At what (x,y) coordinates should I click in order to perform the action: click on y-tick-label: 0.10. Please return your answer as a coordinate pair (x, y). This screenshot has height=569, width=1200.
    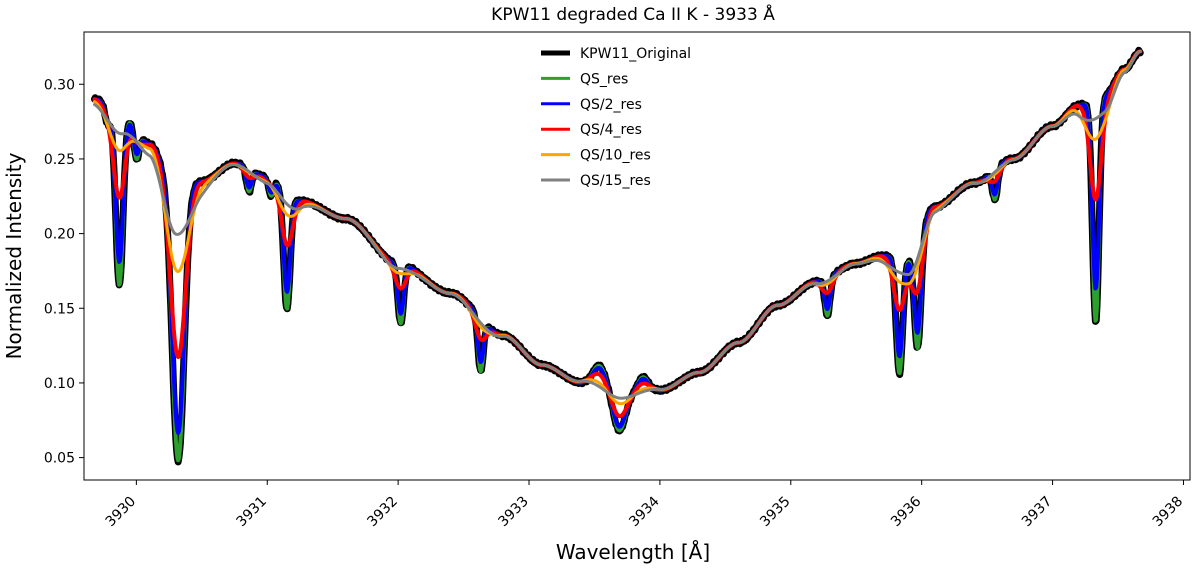
    Looking at the image, I should click on (59, 384).